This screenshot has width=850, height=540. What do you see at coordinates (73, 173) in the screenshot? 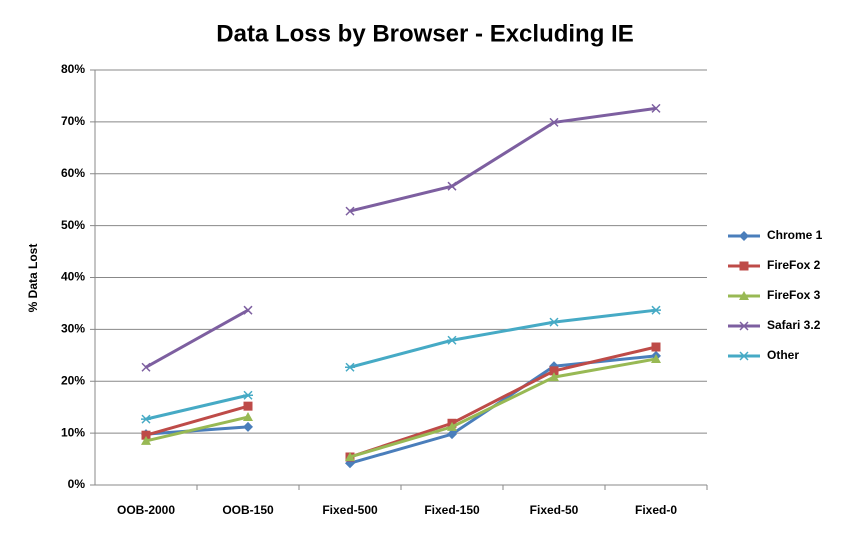
I see `y-tick-label: 60%` at bounding box center [73, 173].